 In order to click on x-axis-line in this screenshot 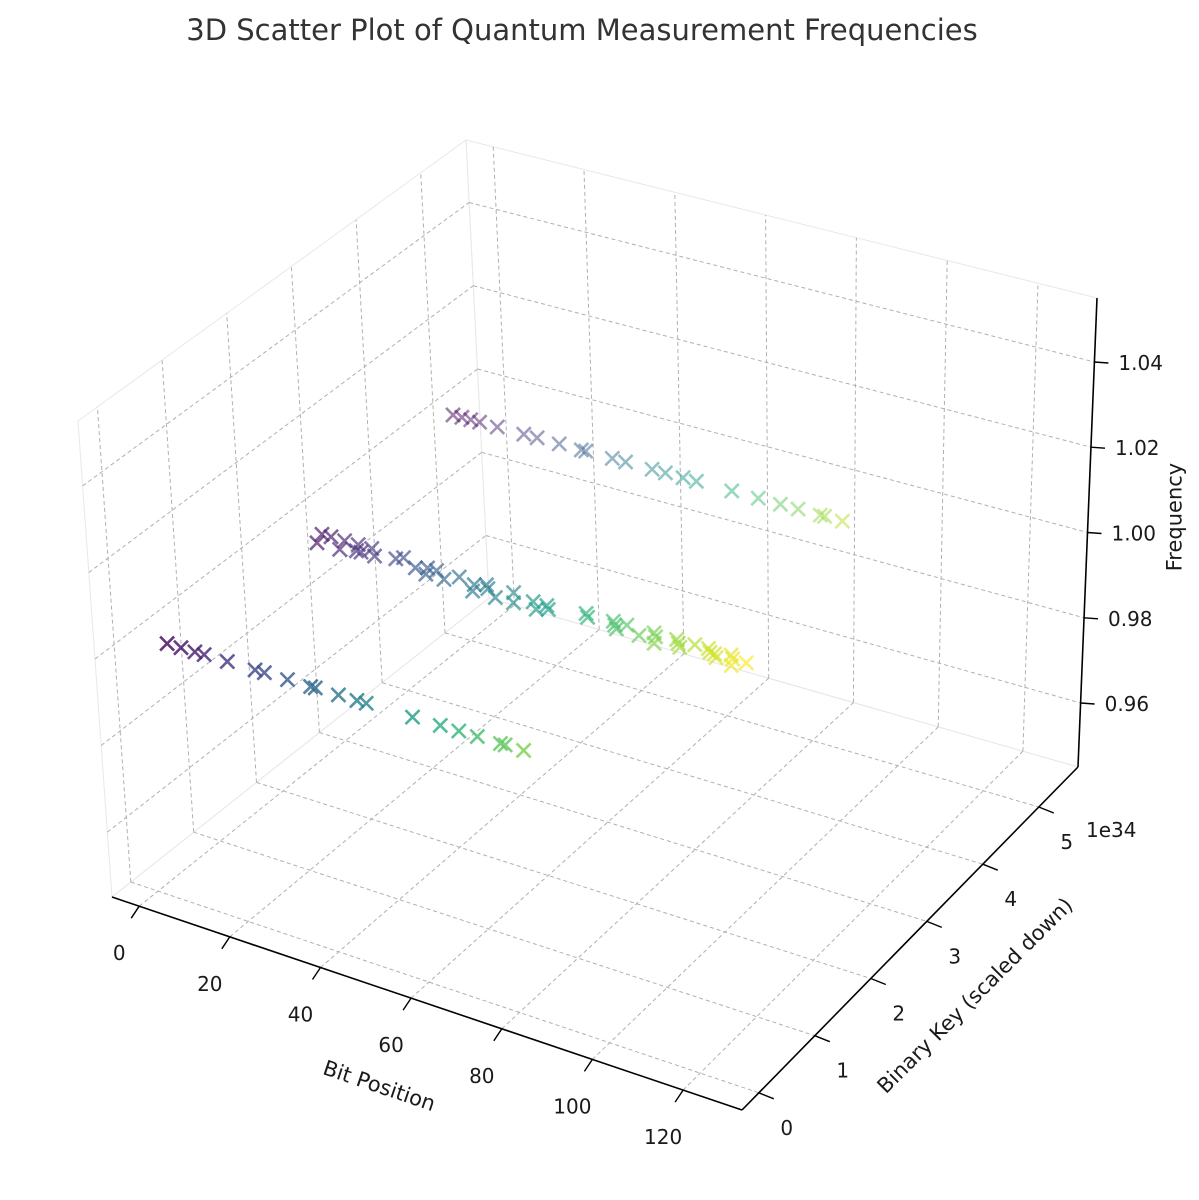, I will do `click(427, 1003)`.